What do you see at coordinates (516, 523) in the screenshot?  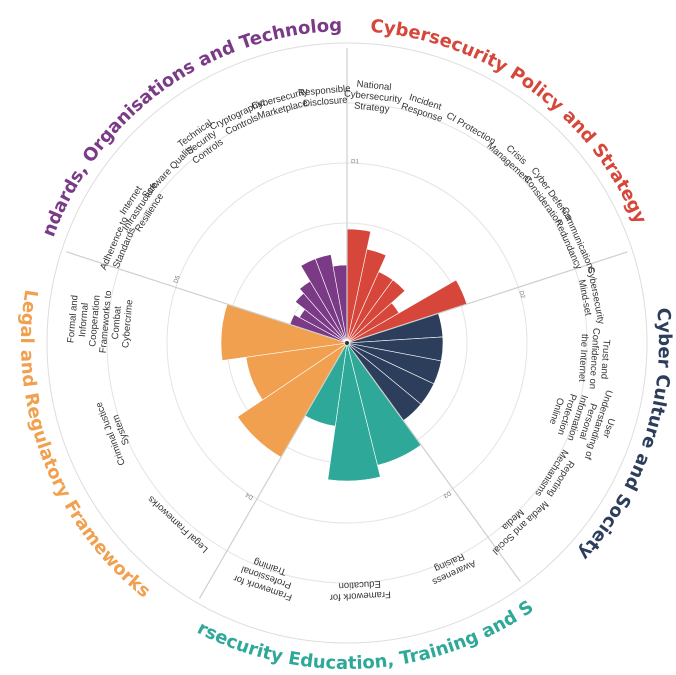 I see `factor-label-media-and-social-media: Media and SocialMedia` at bounding box center [516, 523].